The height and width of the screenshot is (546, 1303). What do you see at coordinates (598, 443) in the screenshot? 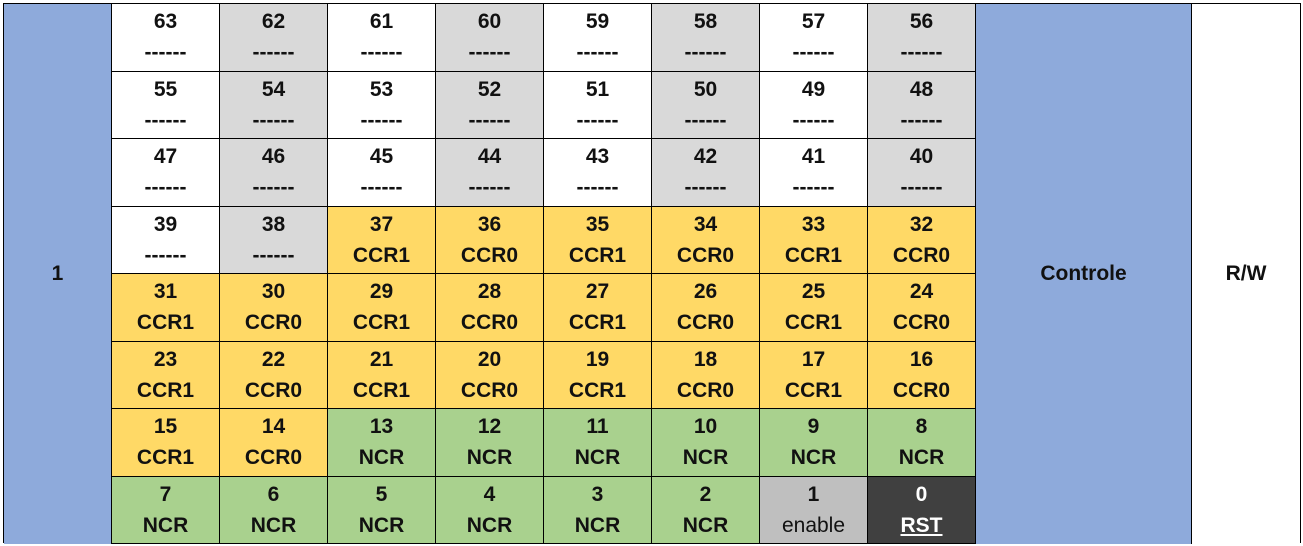
I see `bit-cell: 11 NCR` at bounding box center [598, 443].